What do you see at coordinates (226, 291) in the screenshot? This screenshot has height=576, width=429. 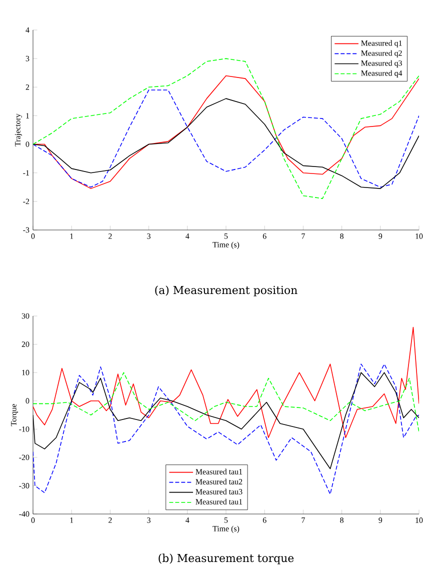 I see `text: (a) Measurement position` at bounding box center [226, 291].